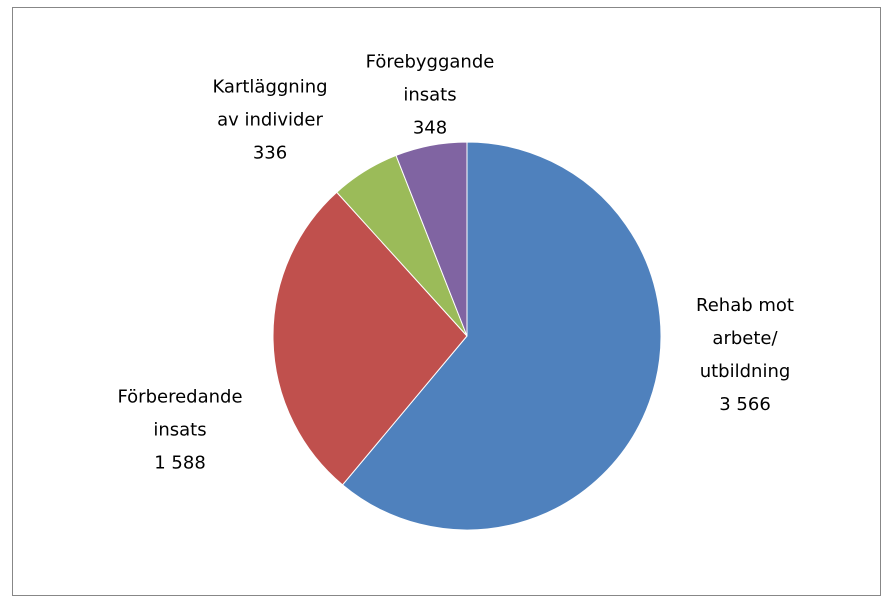  I want to click on category-label: Förberedande insats, so click(180, 413).